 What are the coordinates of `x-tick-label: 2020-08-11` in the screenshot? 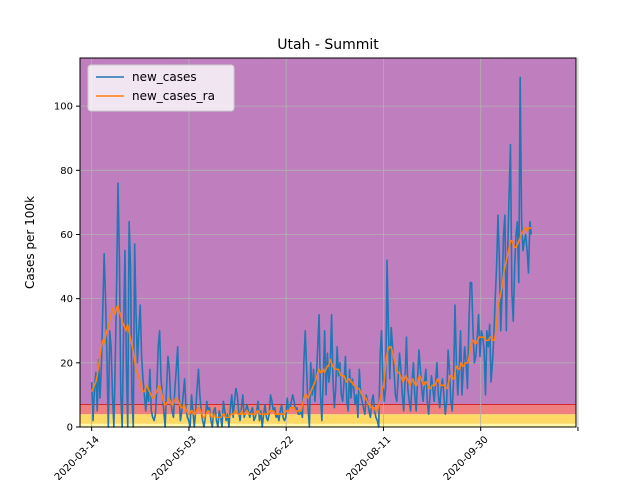 It's located at (369, 457).